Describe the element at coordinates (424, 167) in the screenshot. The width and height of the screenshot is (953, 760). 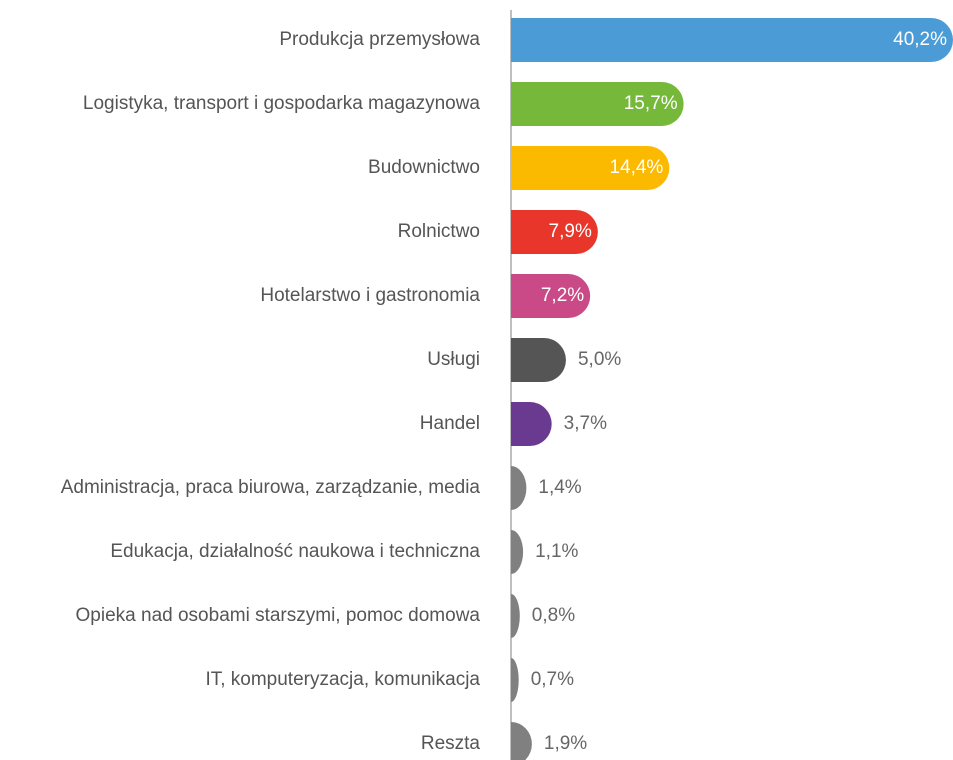
I see `category-label: Budownictwo` at that location.